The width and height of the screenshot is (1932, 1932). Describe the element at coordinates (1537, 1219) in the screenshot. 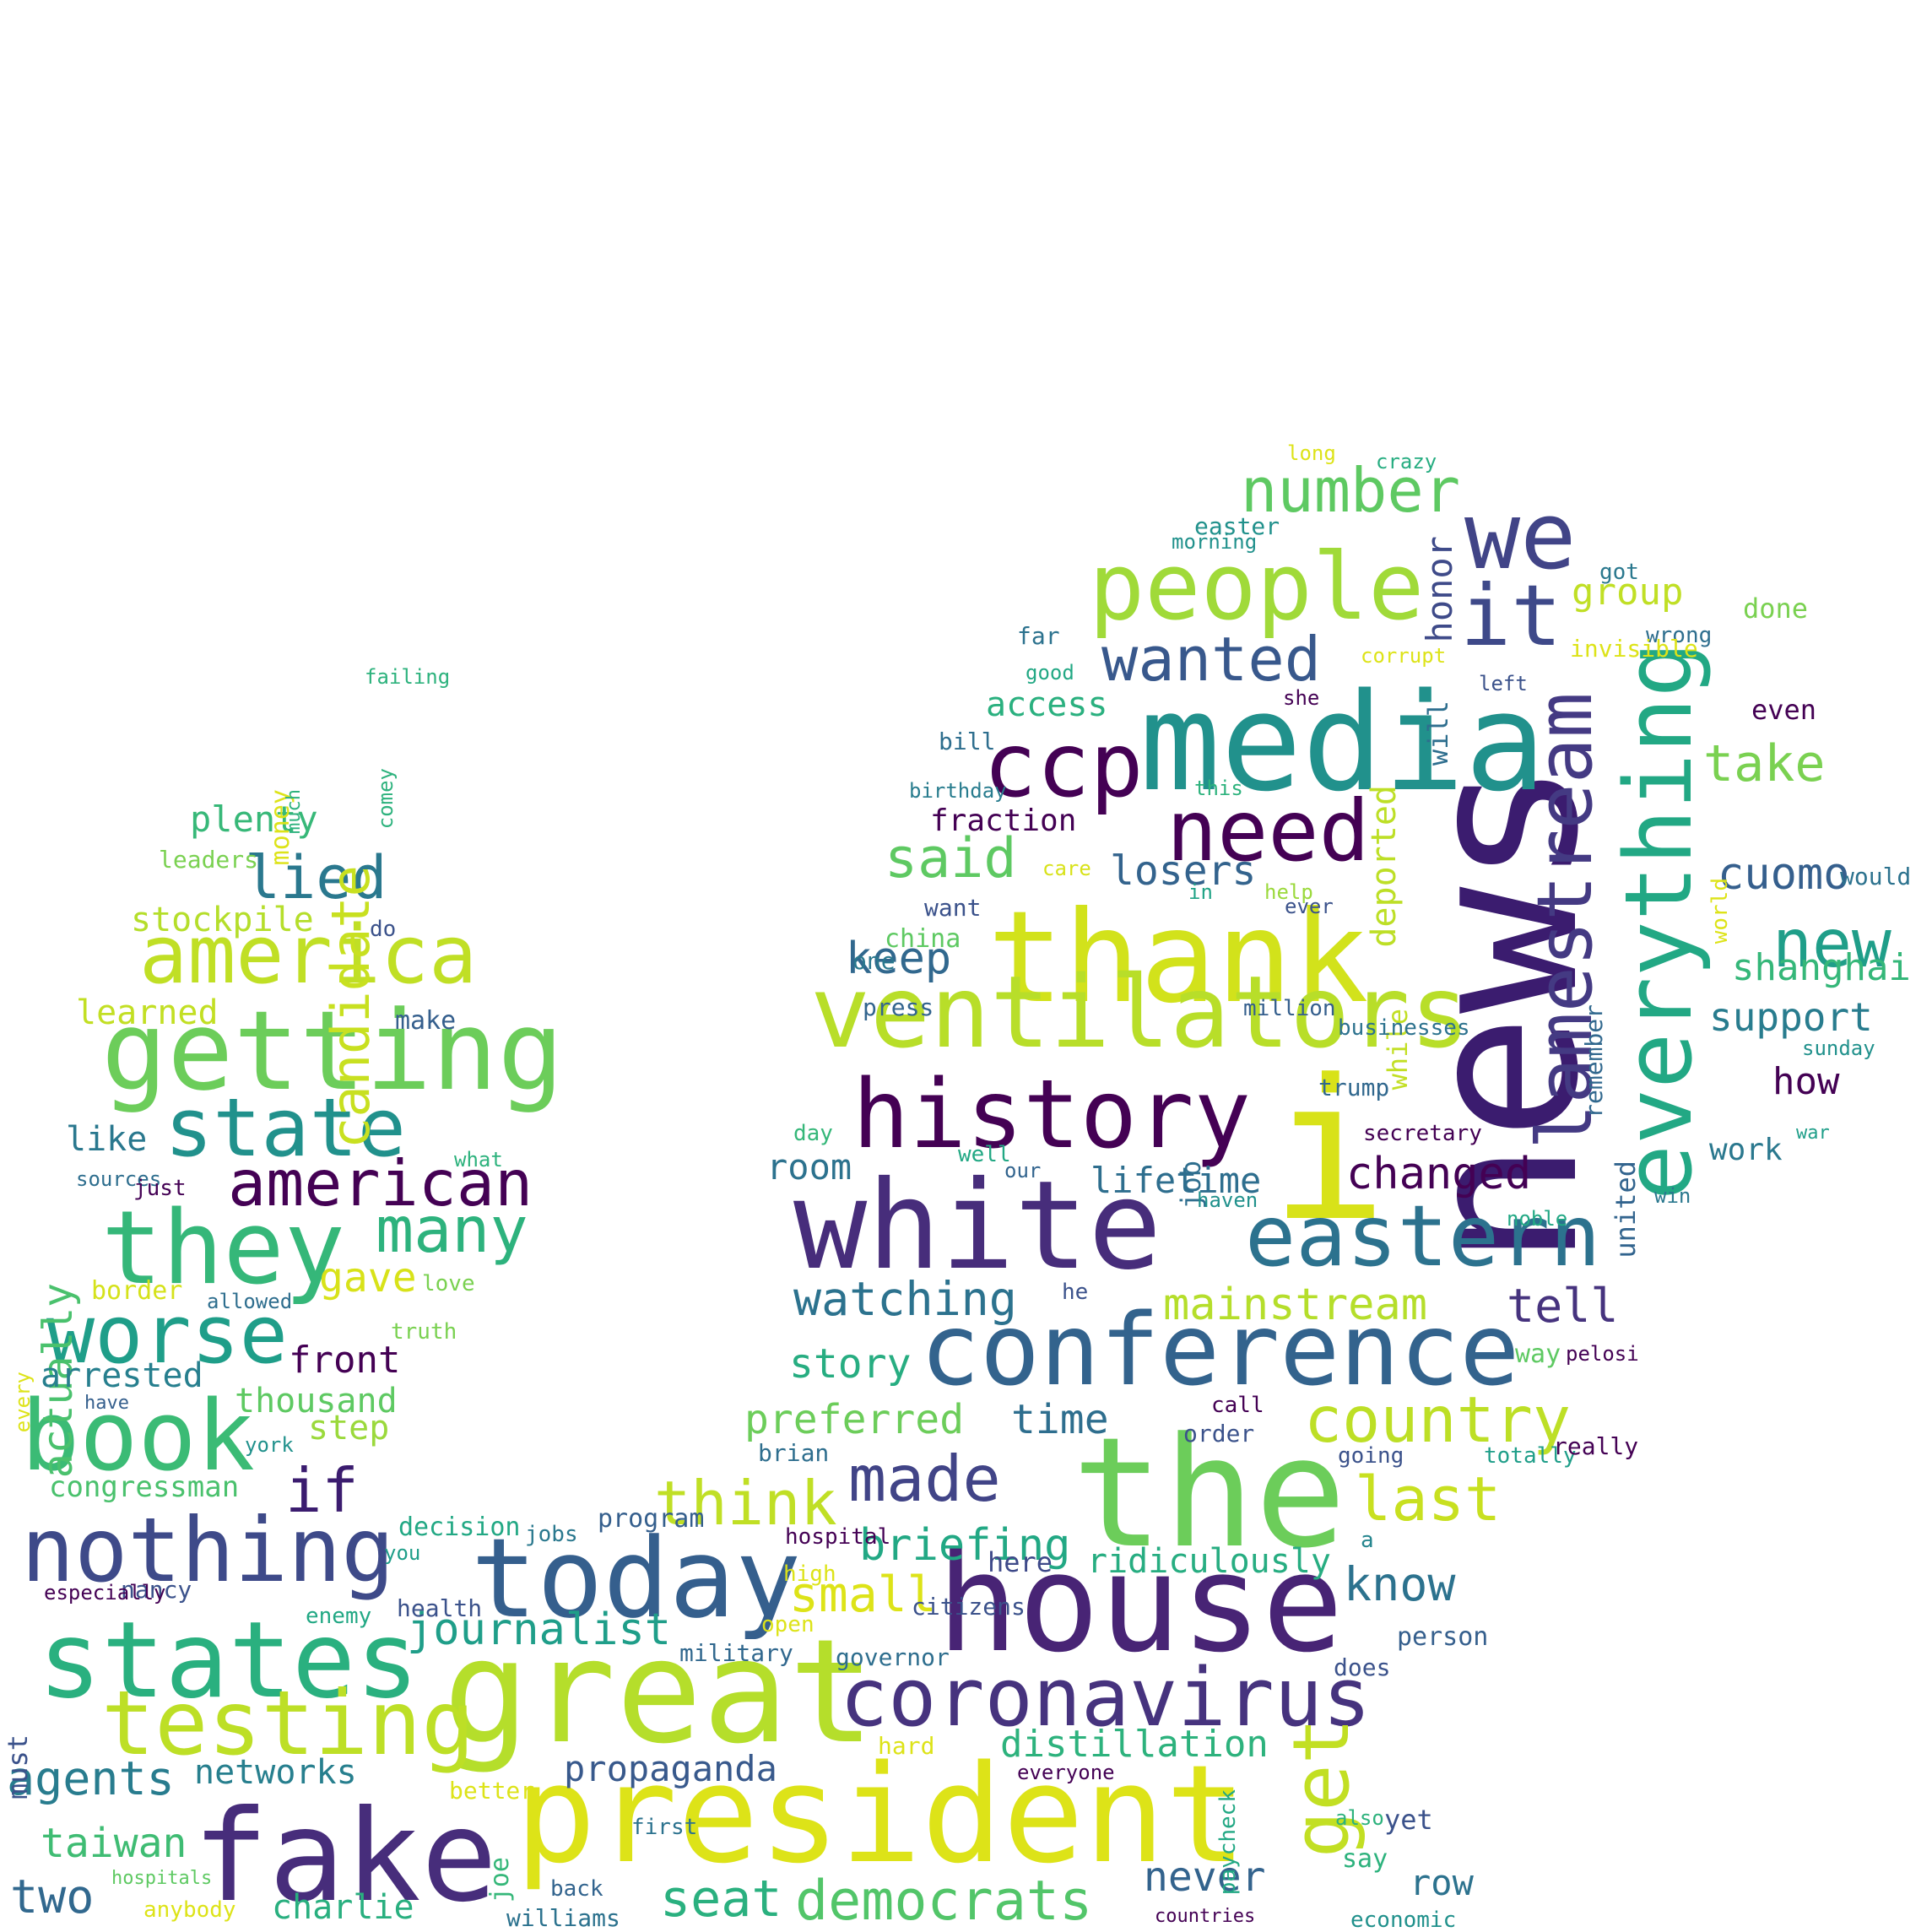

I see `word-noble: noble` at that location.